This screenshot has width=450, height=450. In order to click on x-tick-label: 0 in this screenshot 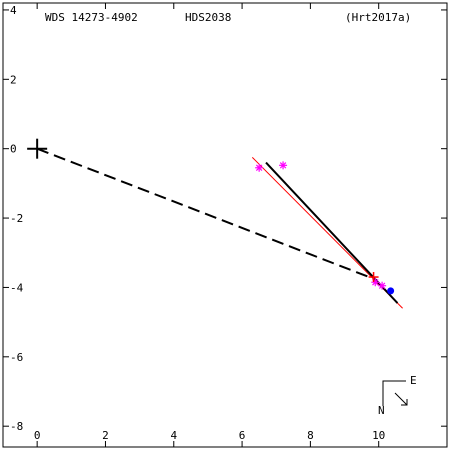, I will do `click(37, 435)`.